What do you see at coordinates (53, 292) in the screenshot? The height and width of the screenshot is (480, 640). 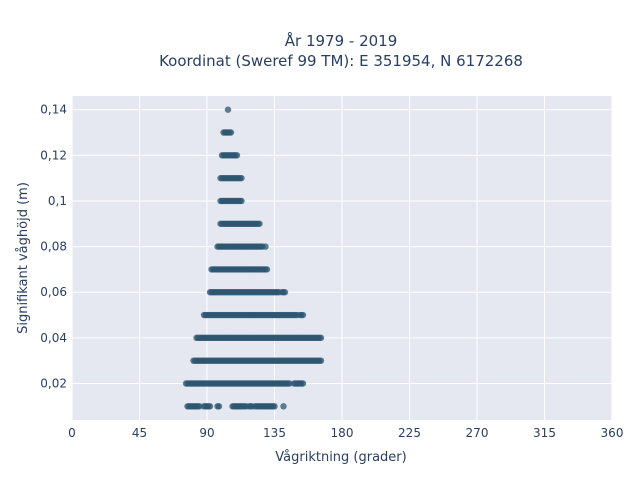 I see `y-tick-label: 0,06` at bounding box center [53, 292].